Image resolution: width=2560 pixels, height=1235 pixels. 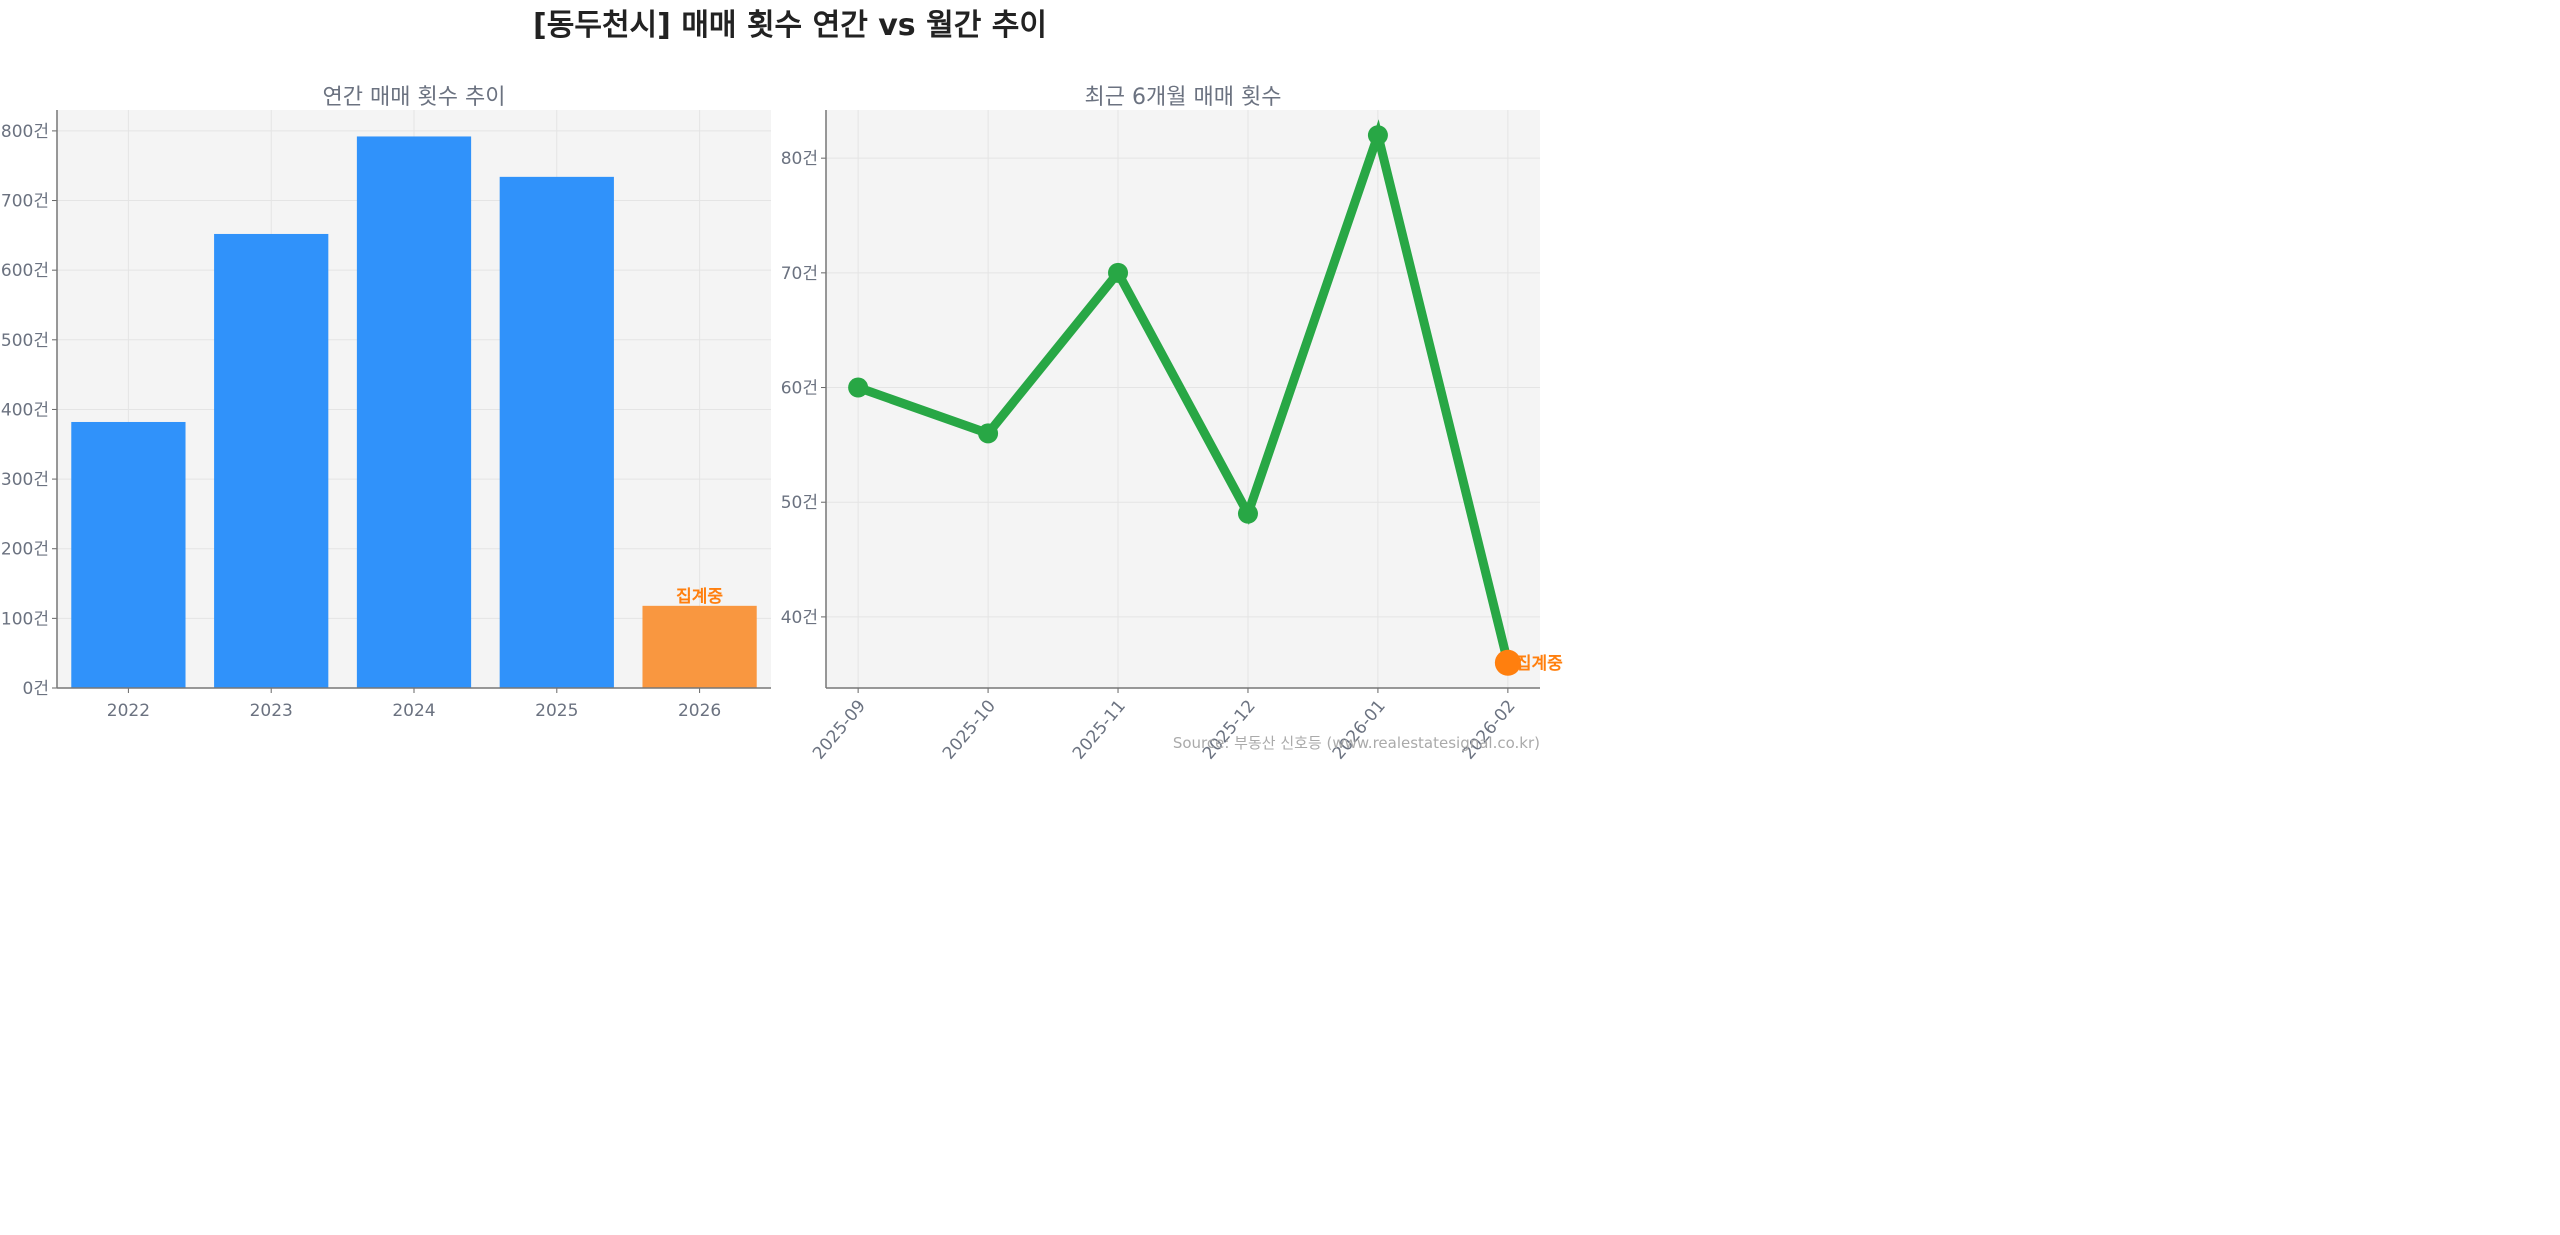 I want to click on y-tick-label: 600건, so click(x=25, y=271).